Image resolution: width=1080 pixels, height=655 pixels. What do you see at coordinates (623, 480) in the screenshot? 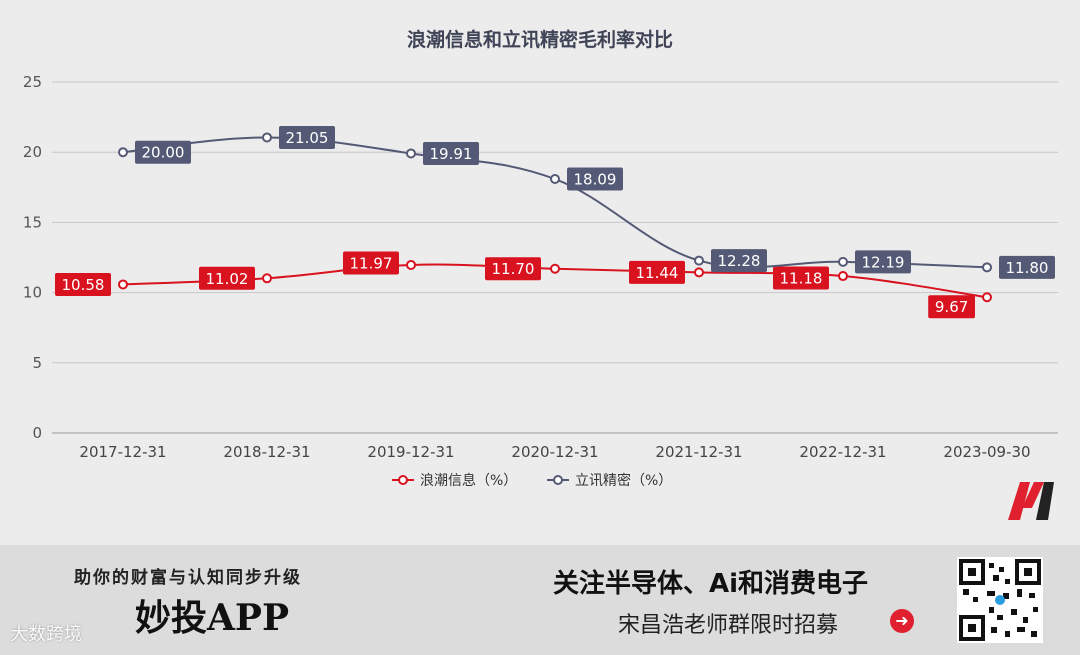
I see `legend-label-luxshare: 立讯精密（%）` at bounding box center [623, 480].